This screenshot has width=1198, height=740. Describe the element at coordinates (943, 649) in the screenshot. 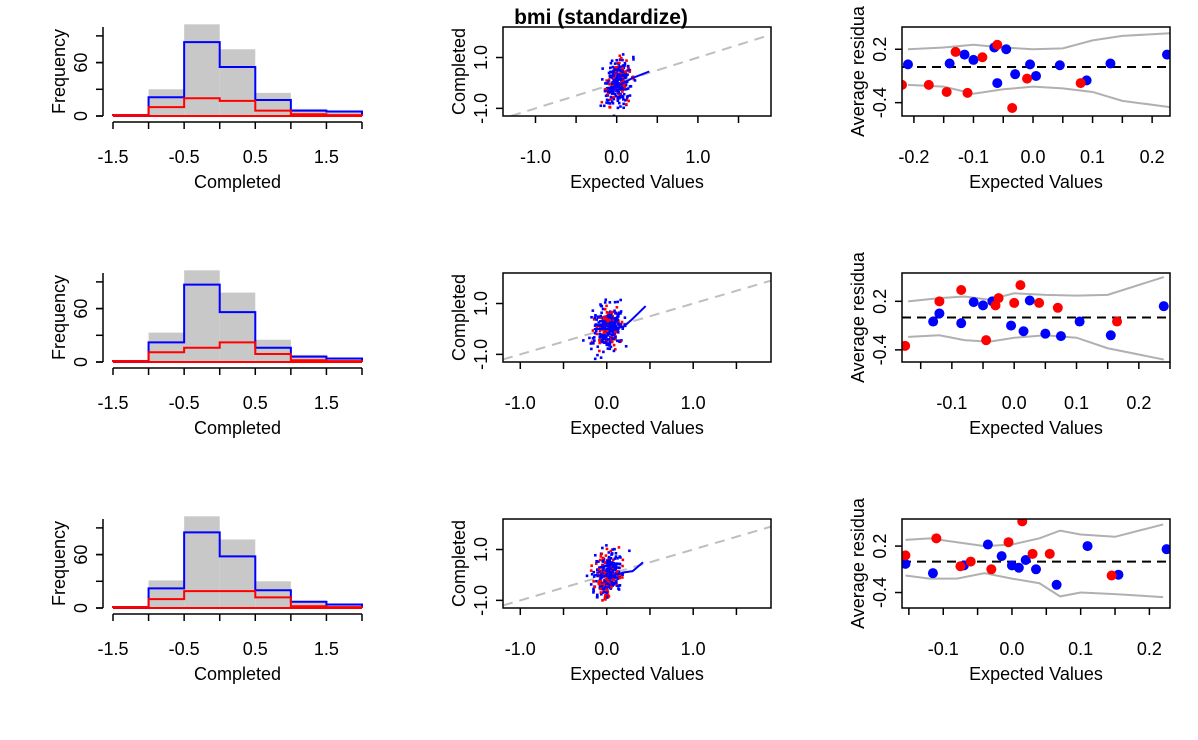

I see `x-tick-label: -0.1` at that location.